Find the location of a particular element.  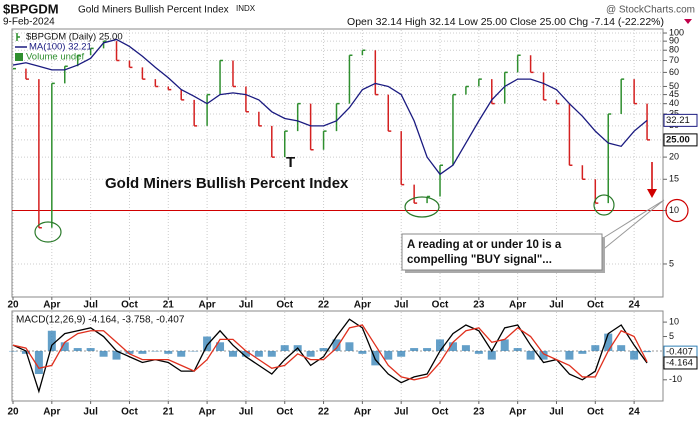

series-line is located at coordinates (330, 352).